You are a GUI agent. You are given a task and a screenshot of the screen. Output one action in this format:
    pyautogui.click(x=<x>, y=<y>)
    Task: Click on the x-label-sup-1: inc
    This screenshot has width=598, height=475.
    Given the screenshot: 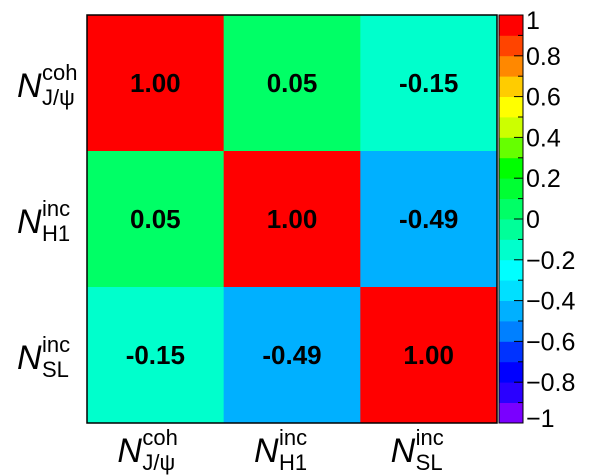 What is the action you would take?
    pyautogui.click(x=293, y=437)
    